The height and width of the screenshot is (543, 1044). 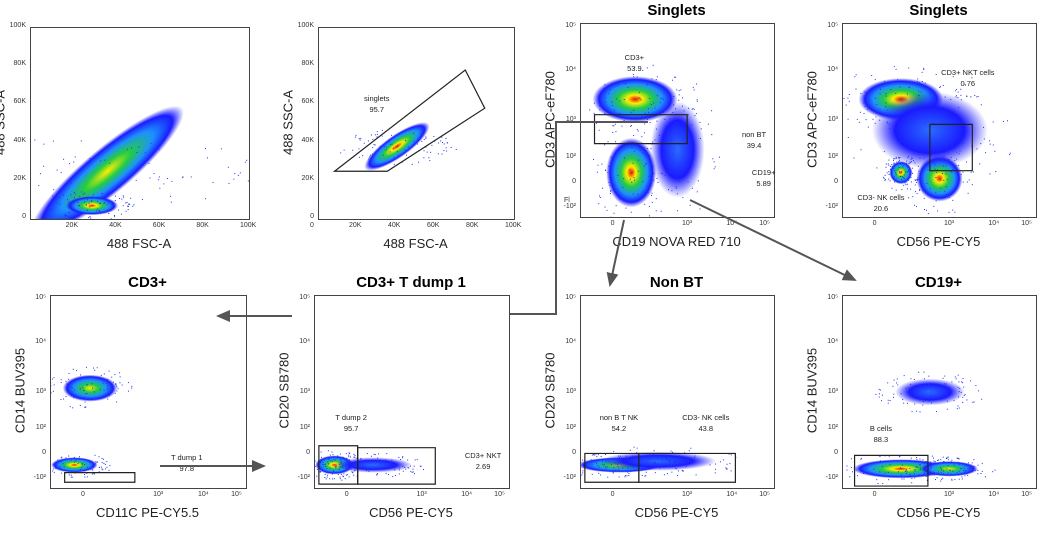 What do you see at coordinates (968, 78) in the screenshot?
I see `gate-label: CD3+ NKT cells 0.76` at bounding box center [968, 78].